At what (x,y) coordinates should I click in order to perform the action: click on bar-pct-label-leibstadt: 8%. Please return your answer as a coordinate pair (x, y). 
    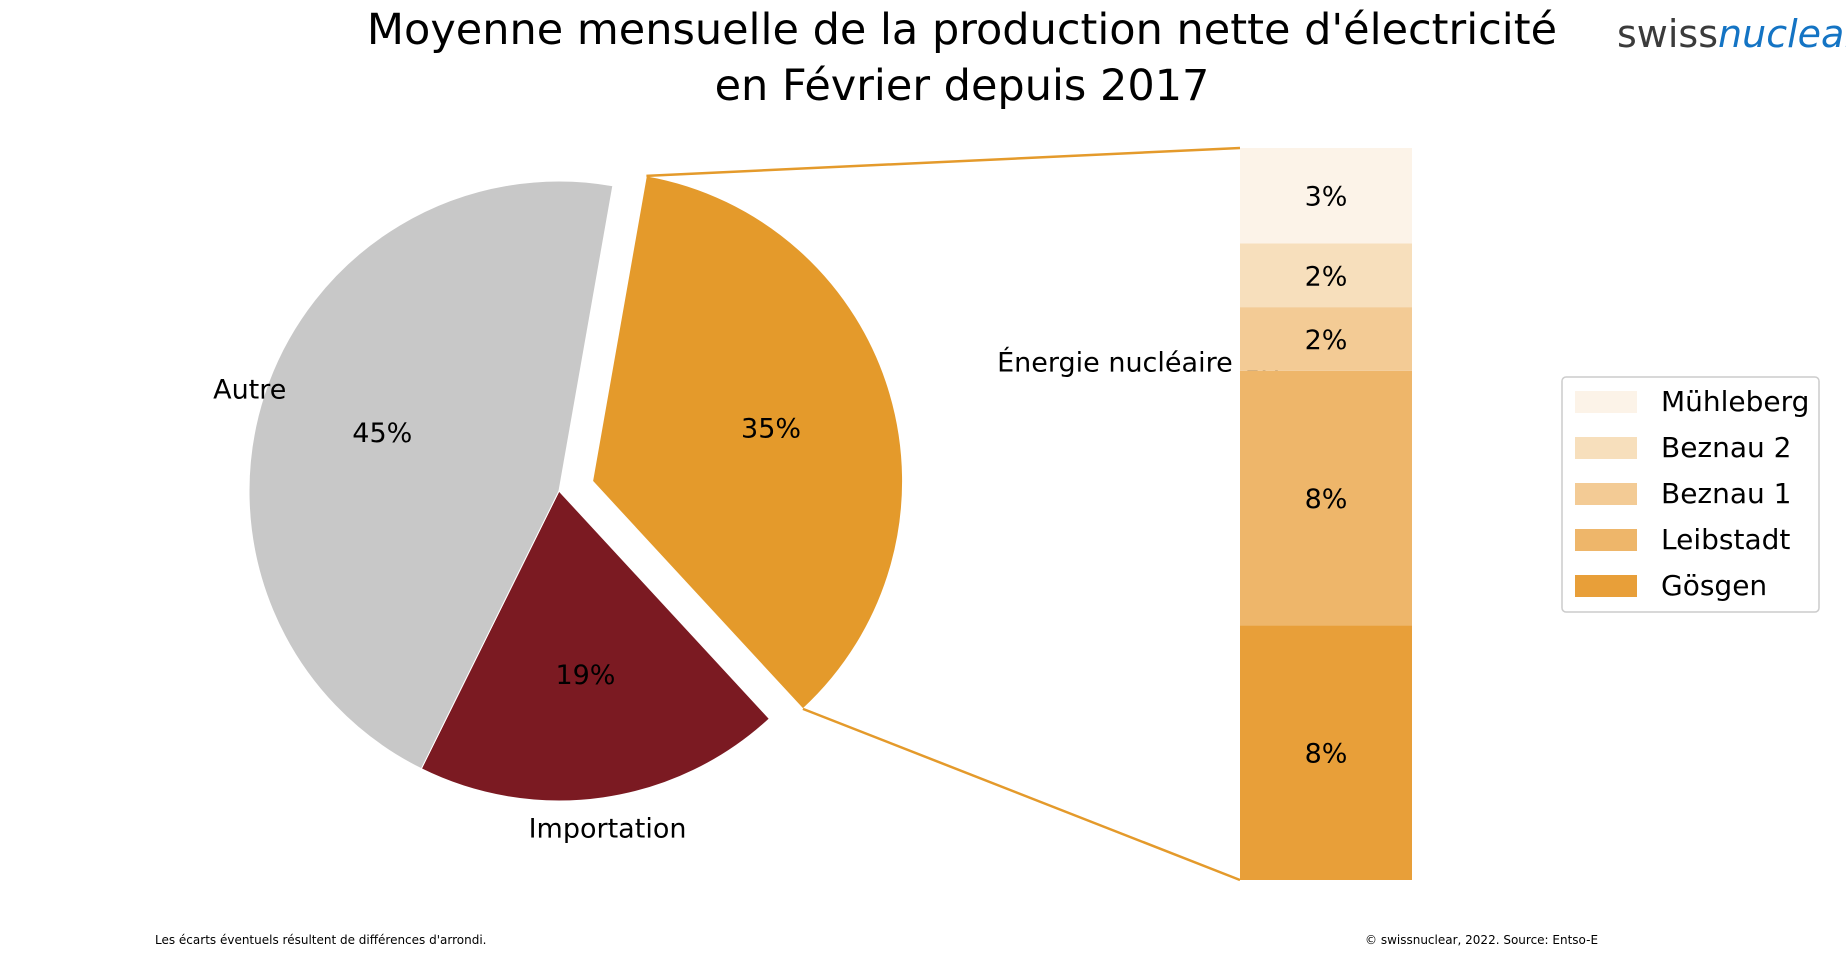
    Looking at the image, I should click on (1326, 499).